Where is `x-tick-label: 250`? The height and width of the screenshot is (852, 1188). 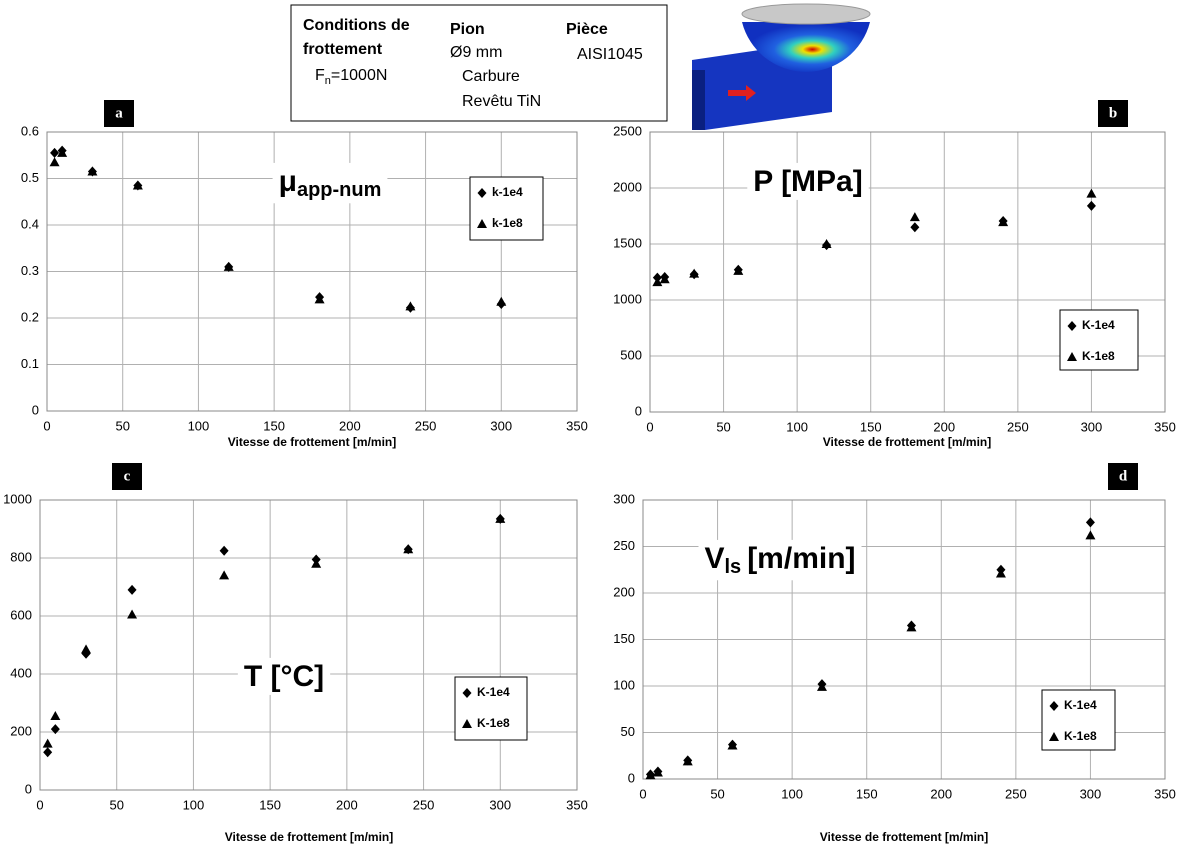
x-tick-label: 250 is located at coordinates (1016, 793).